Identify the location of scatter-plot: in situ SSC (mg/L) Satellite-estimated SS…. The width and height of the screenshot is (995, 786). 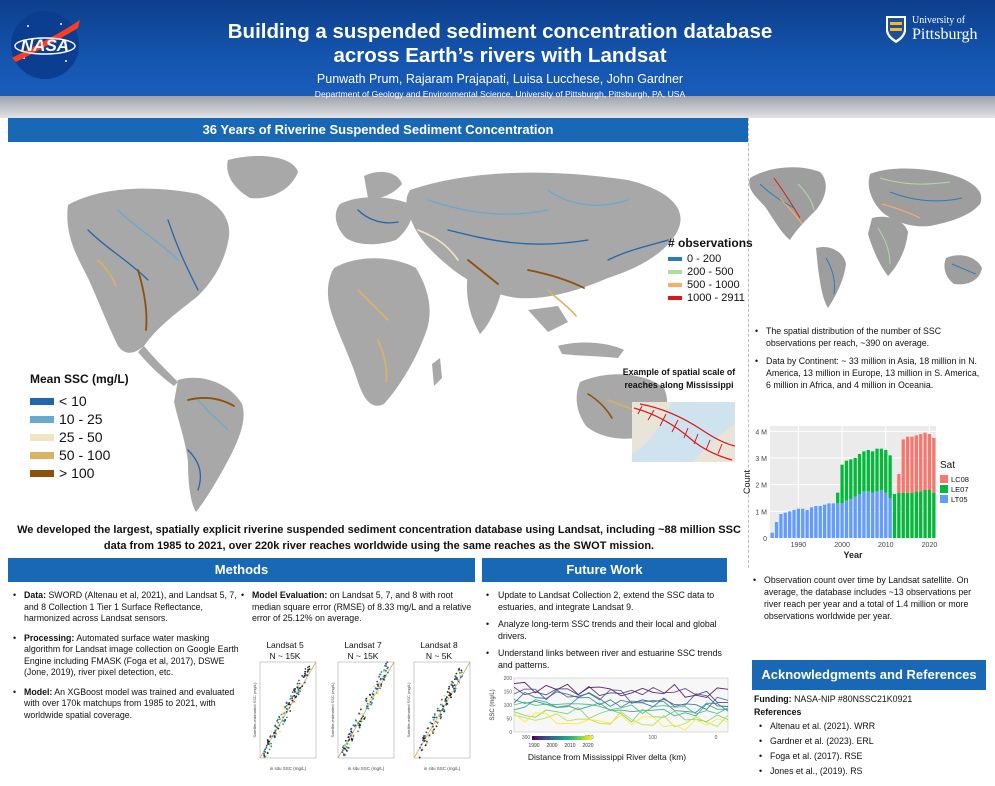
(284, 716).